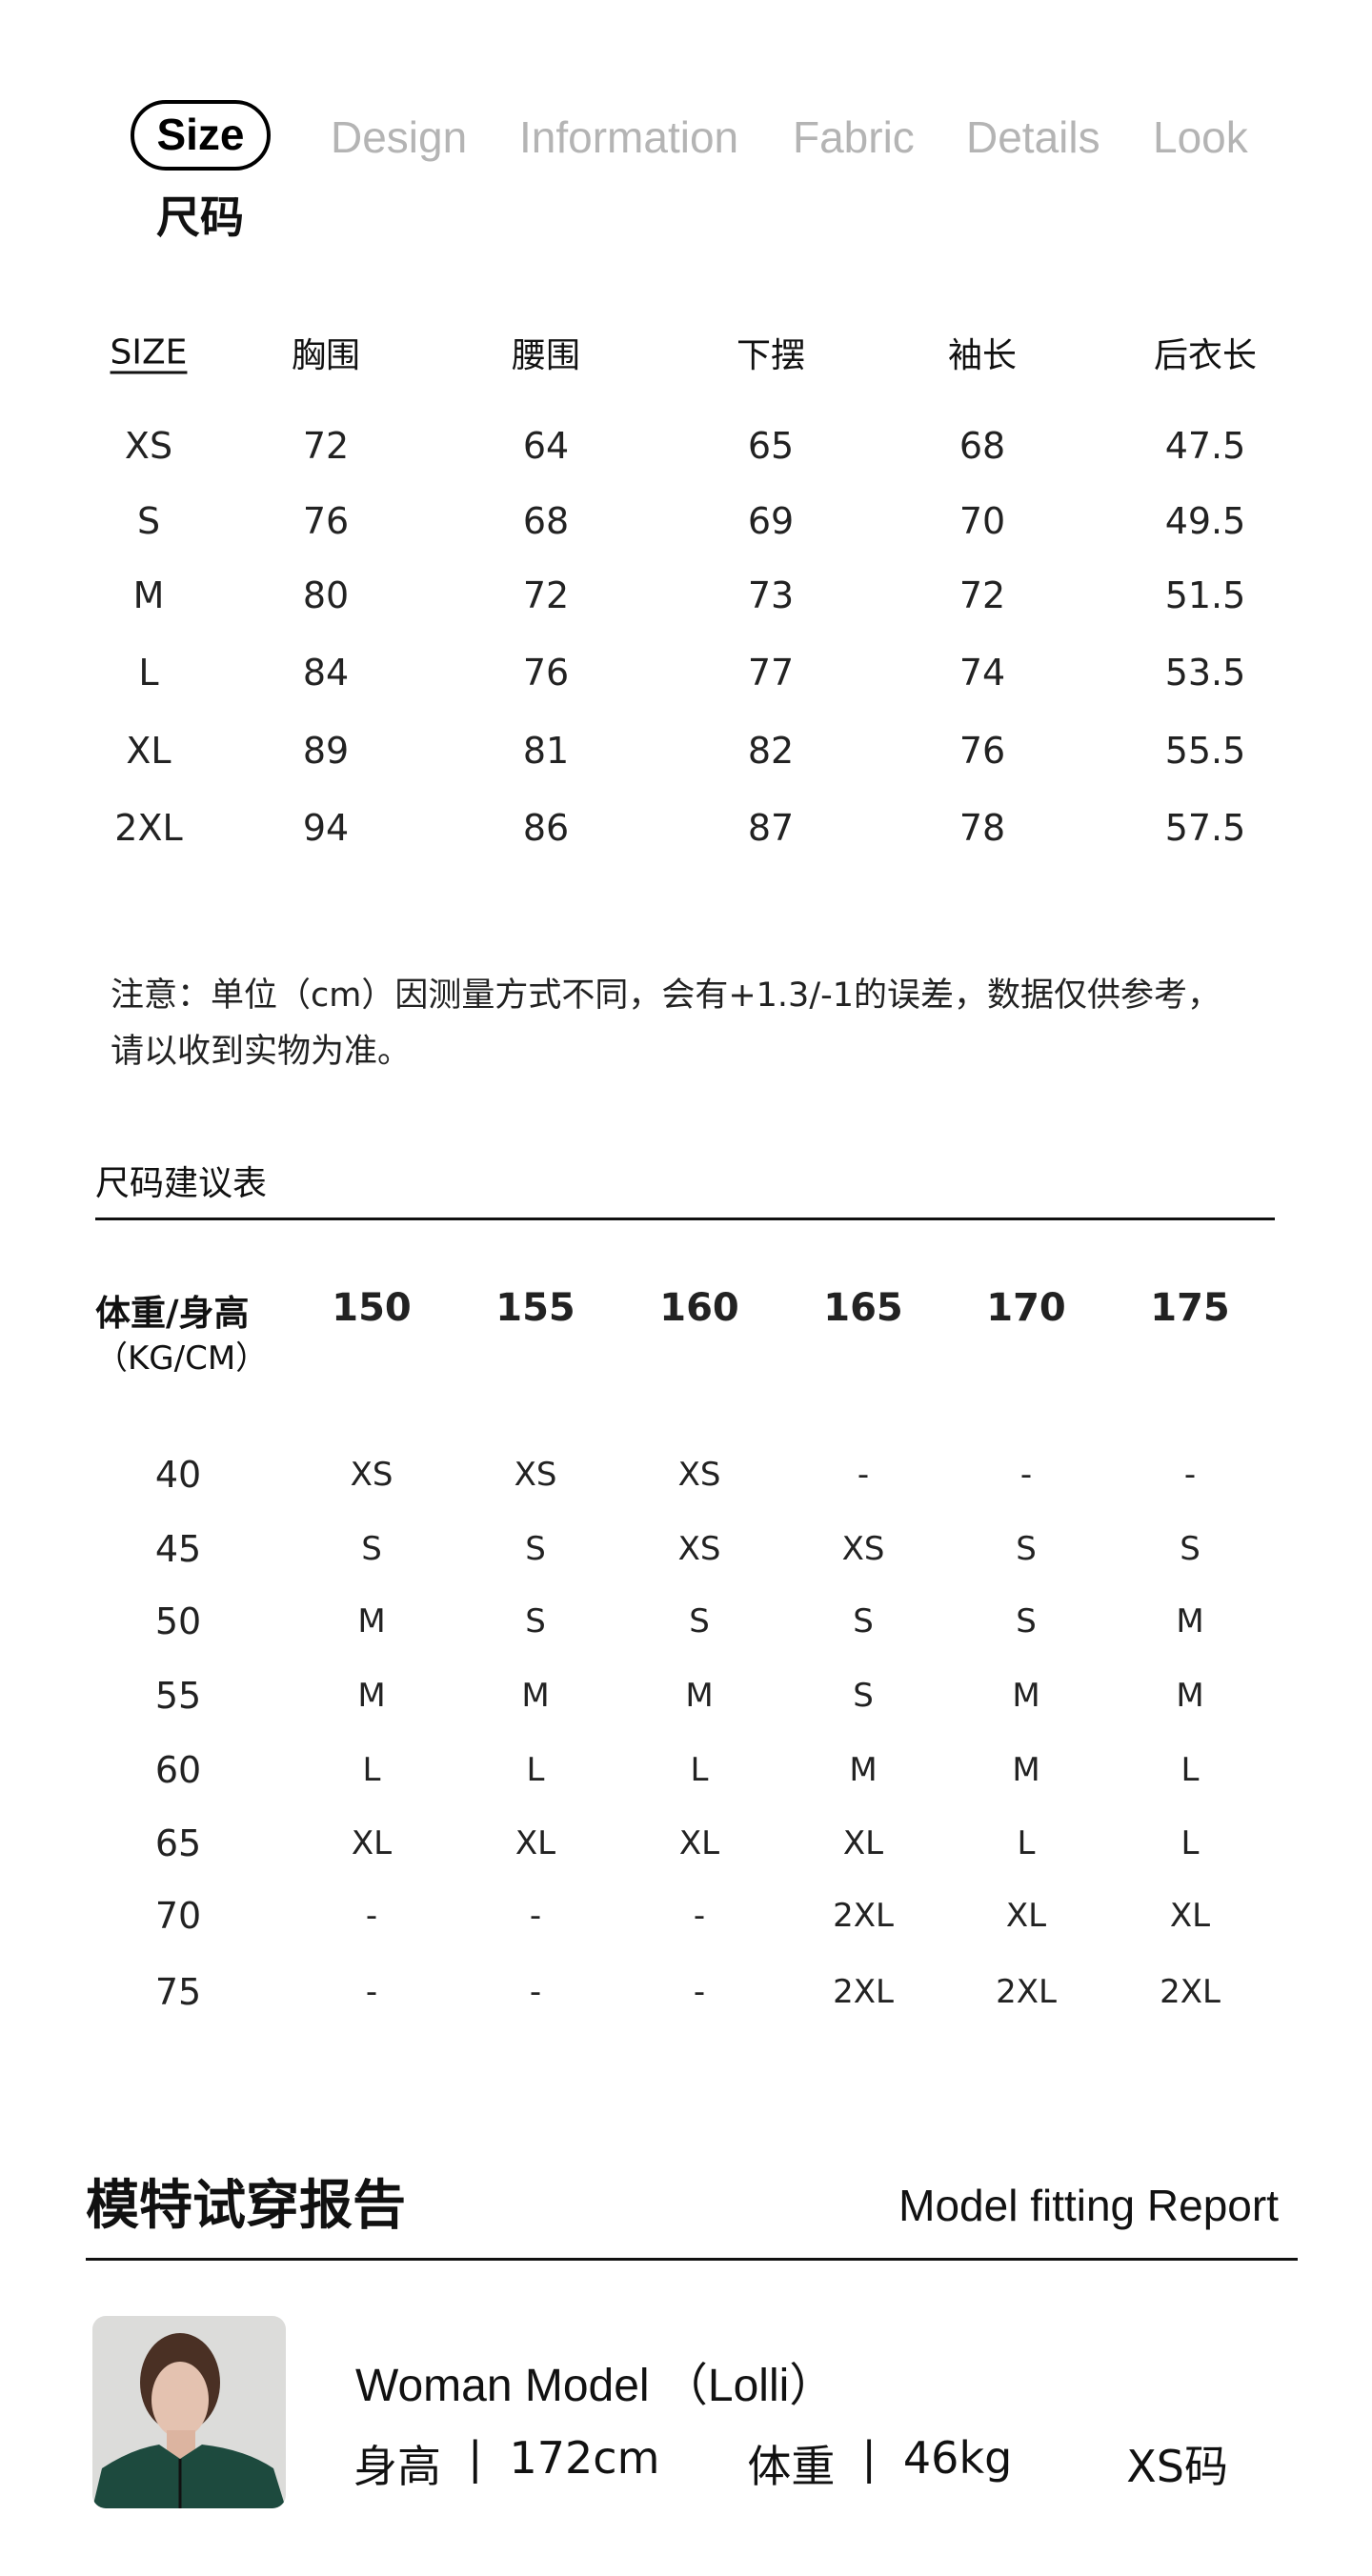  I want to click on table-cell: 70, so click(982, 521).